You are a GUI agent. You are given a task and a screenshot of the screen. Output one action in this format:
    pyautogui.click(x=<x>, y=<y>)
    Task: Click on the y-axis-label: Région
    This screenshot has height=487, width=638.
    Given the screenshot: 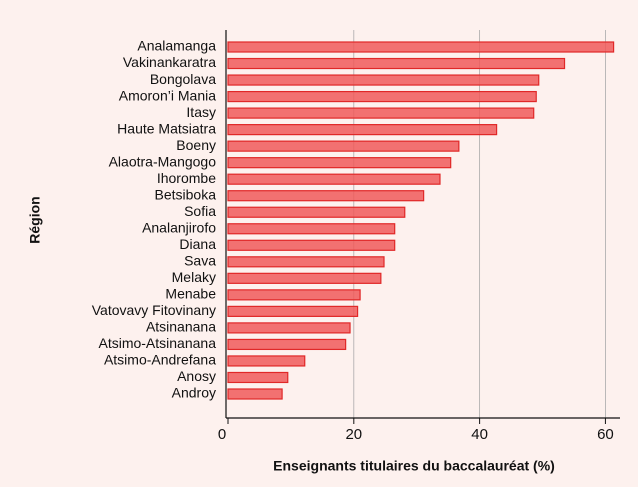 What is the action you would take?
    pyautogui.click(x=35, y=219)
    